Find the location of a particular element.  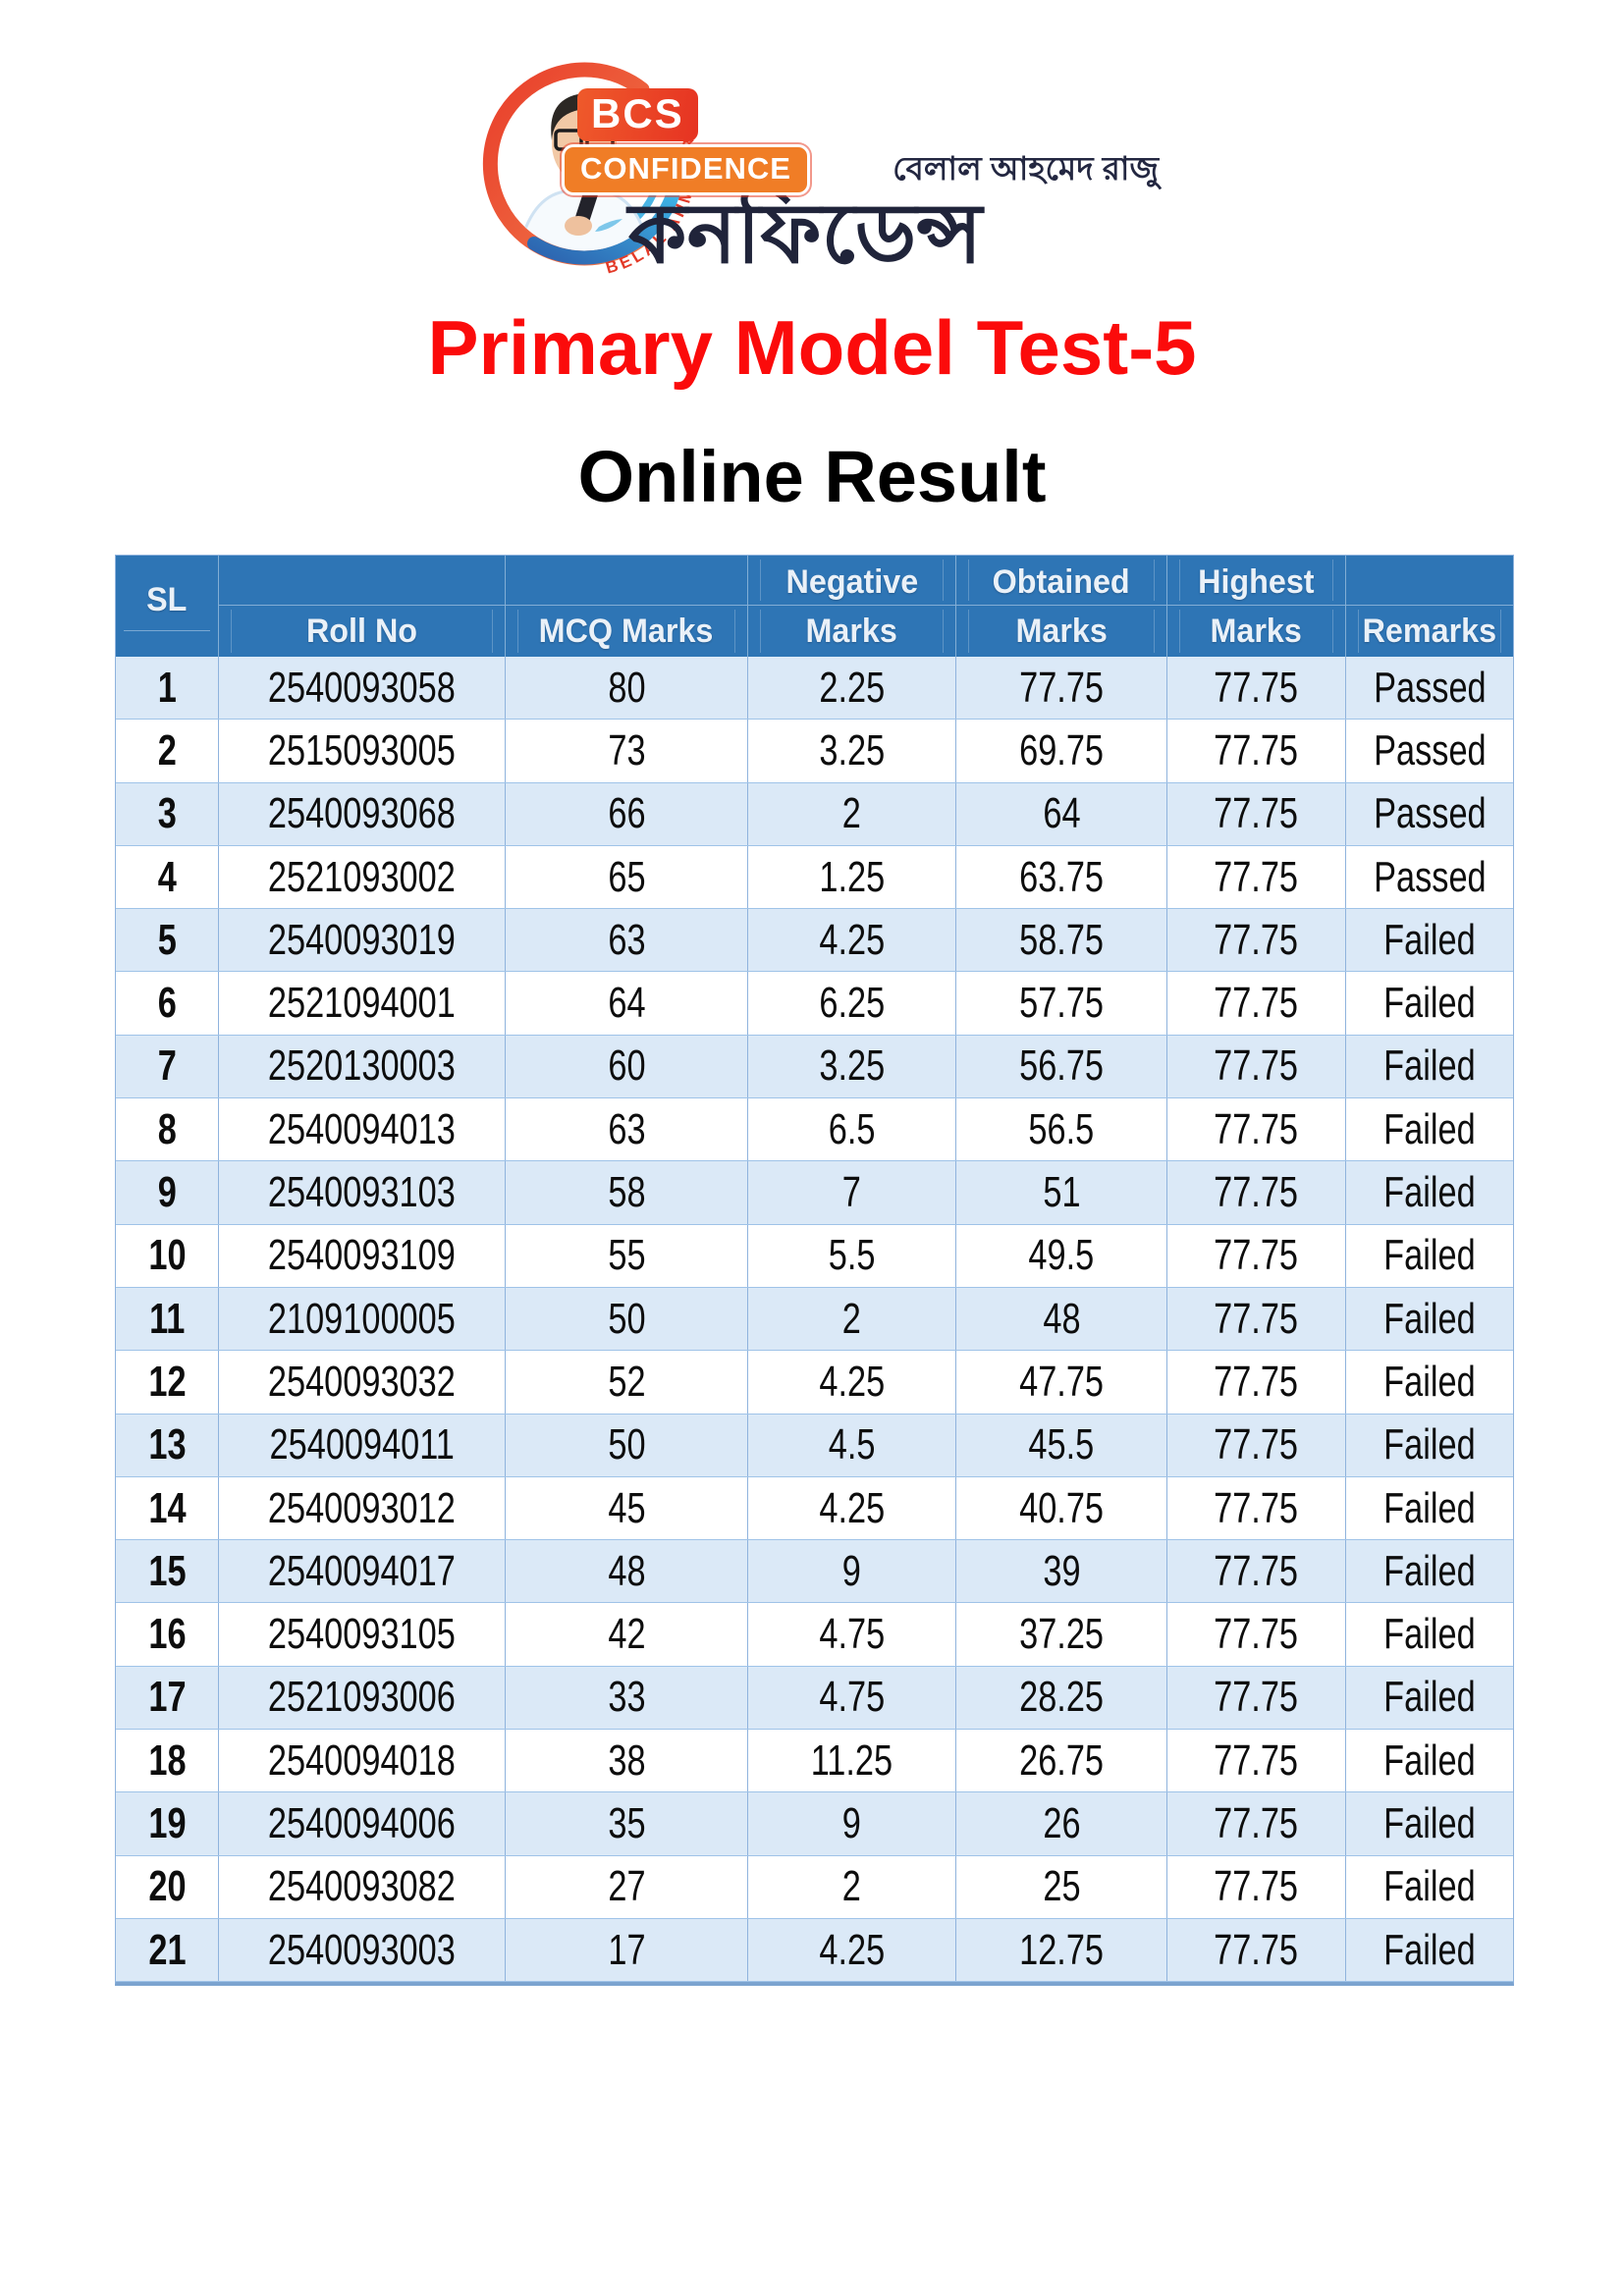

cell-obtained-marks: 51 is located at coordinates (1061, 1192).